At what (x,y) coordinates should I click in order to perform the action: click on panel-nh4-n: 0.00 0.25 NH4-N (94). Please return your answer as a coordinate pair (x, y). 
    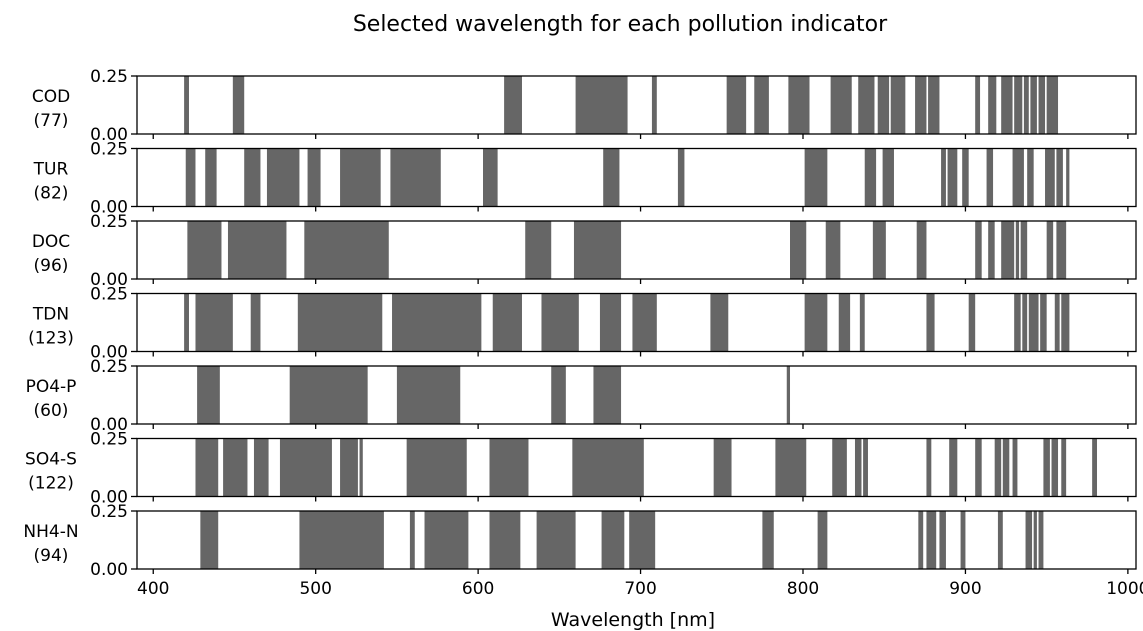
    Looking at the image, I should click on (580, 541).